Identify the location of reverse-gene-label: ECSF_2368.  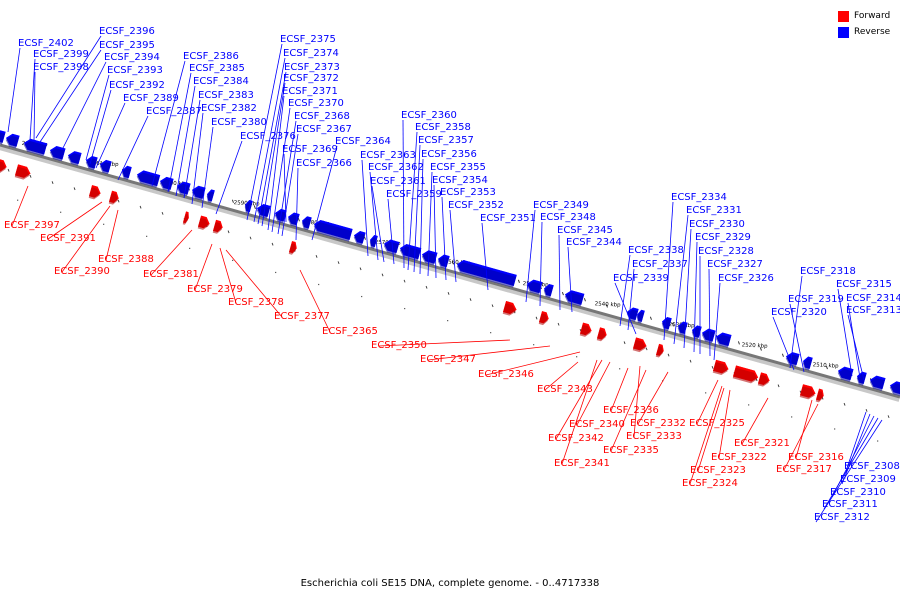
(322, 116).